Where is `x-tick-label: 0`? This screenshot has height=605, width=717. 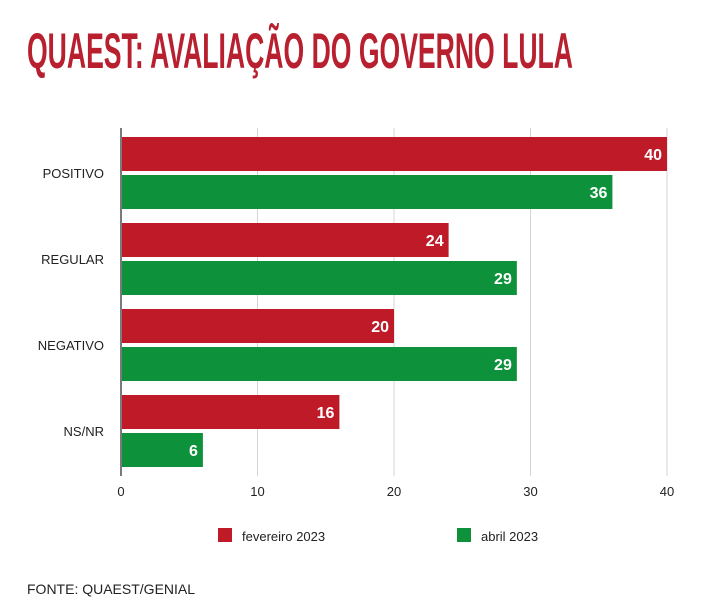 x-tick-label: 0 is located at coordinates (120, 491).